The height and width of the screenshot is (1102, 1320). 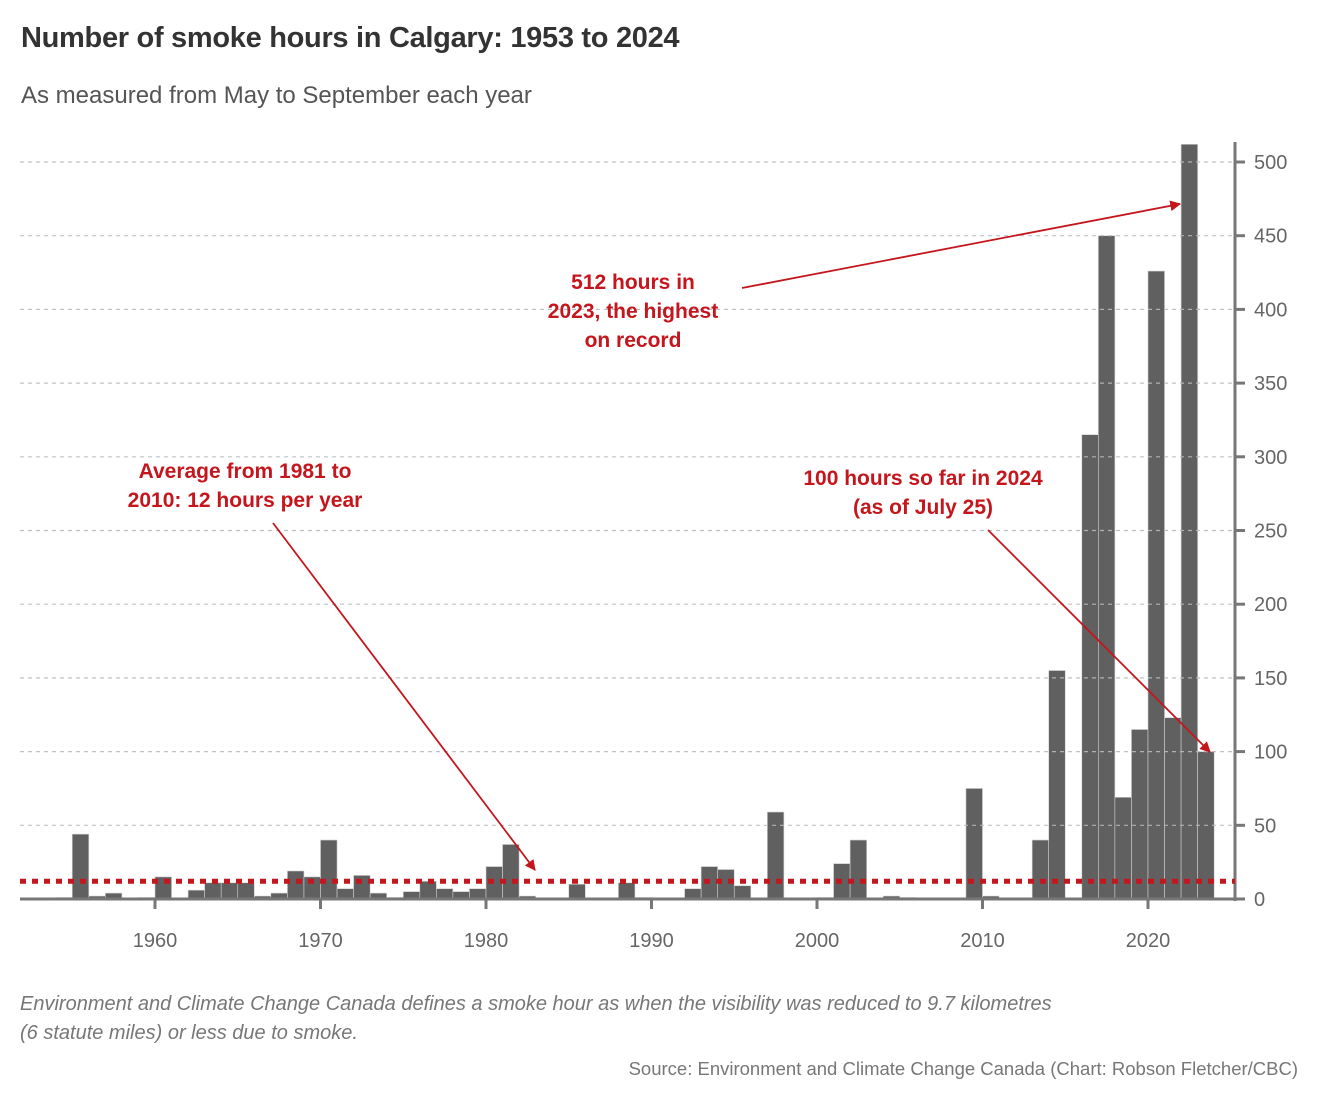 What do you see at coordinates (1189, 522) in the screenshot?
I see `bar-2023` at bounding box center [1189, 522].